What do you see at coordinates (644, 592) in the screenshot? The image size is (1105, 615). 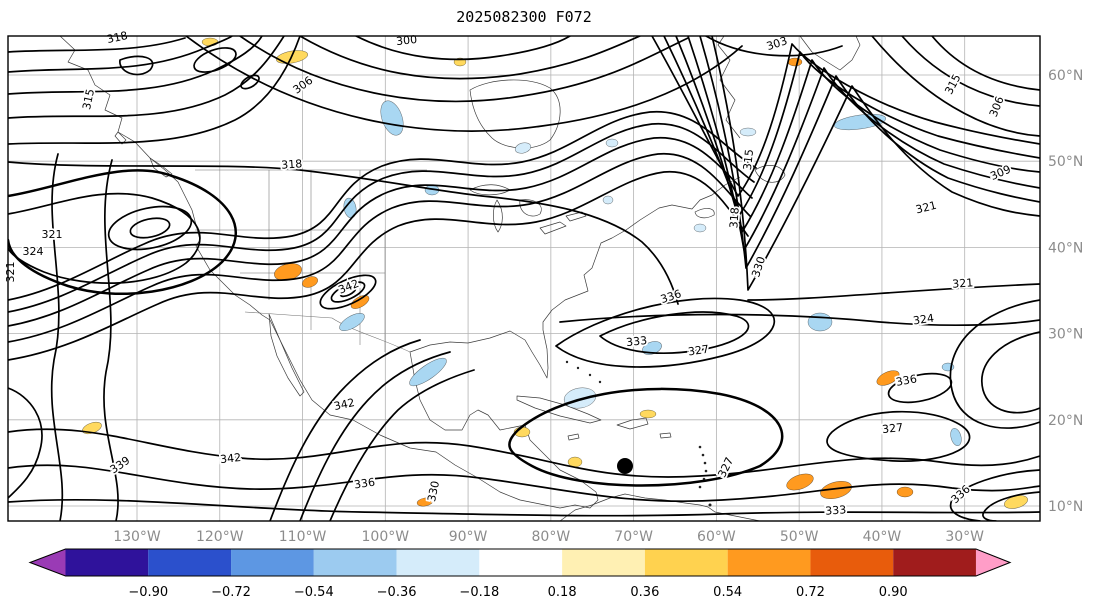 I see `colorbar-tick-label: 0.36` at bounding box center [644, 592].